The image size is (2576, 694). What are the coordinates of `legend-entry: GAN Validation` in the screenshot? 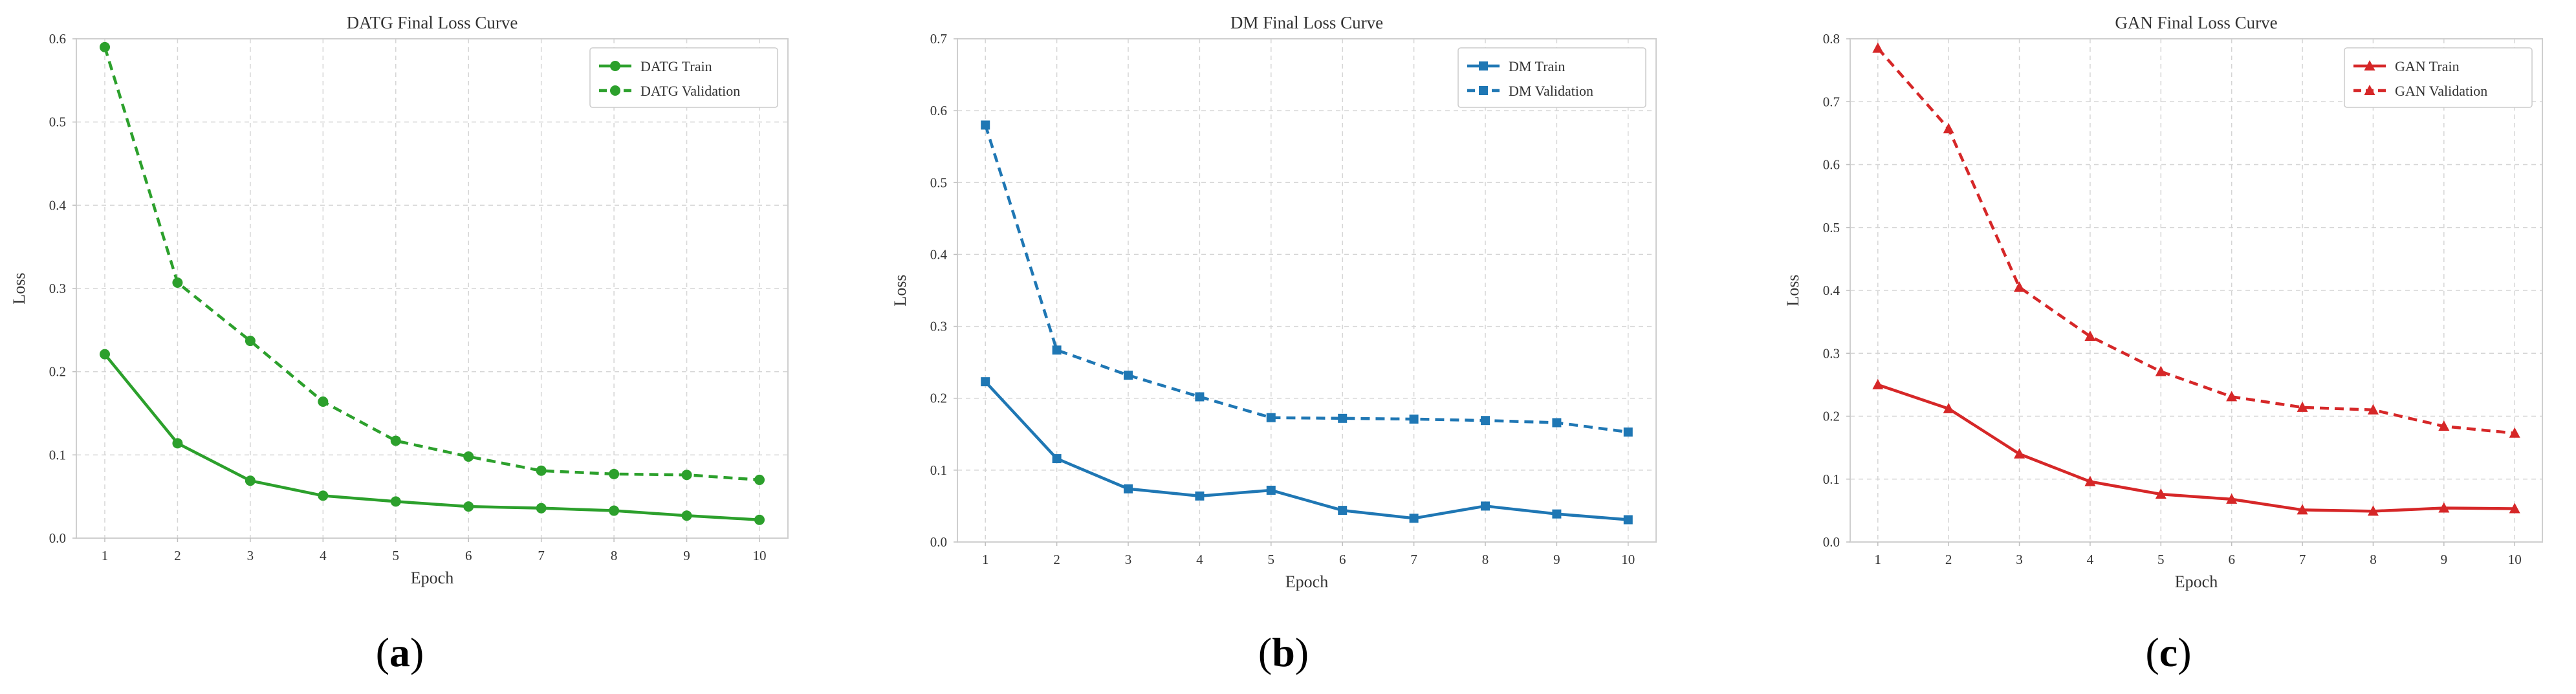 It's located at (2441, 91).